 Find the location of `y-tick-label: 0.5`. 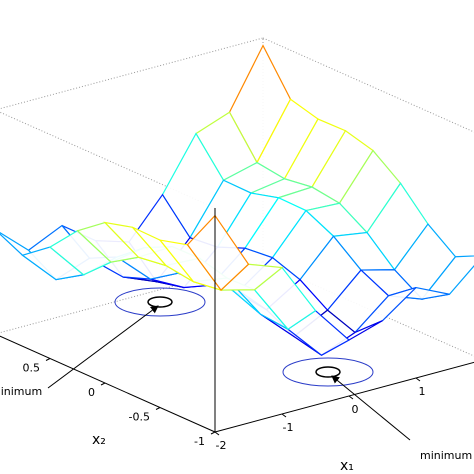

y-tick-label: 0.5 is located at coordinates (32, 368).